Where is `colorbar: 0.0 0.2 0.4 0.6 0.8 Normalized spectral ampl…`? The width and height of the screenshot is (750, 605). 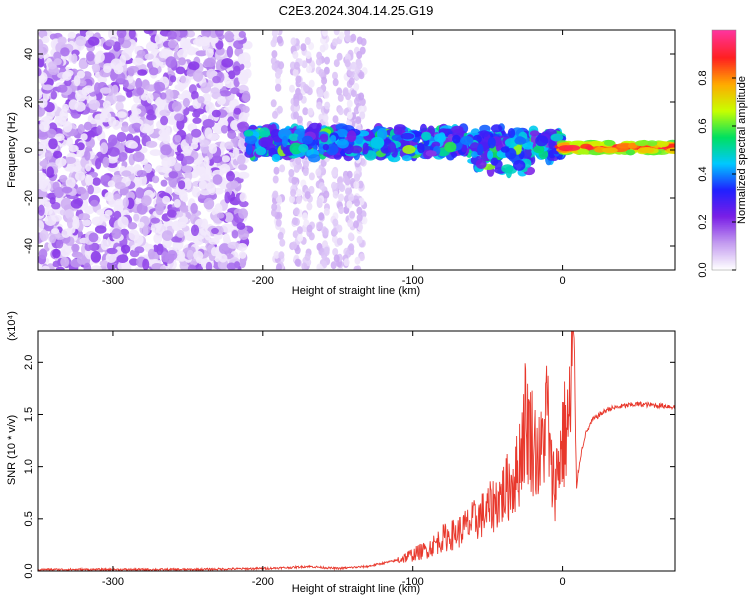
colorbar: 0.0 0.2 0.4 0.6 0.8 Normalized spectral ampl… is located at coordinates (722, 153).